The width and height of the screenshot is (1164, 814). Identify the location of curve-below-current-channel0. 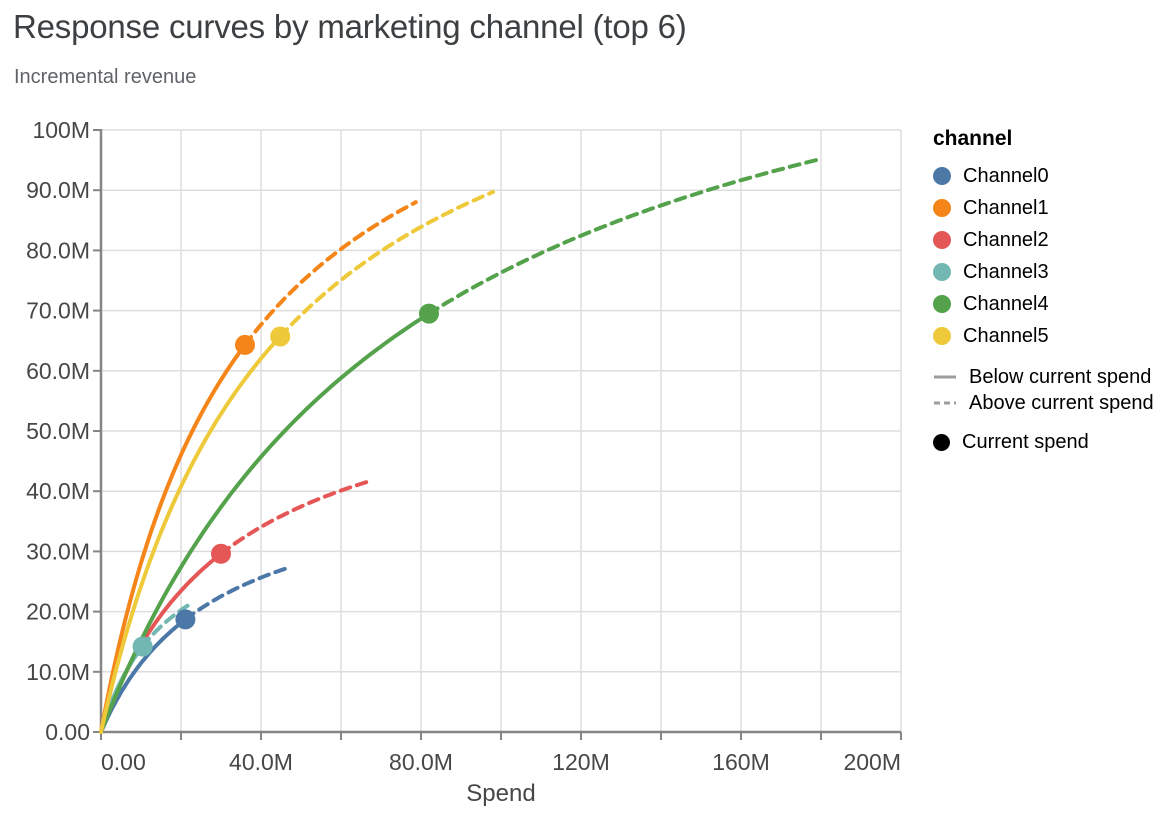
(143, 675).